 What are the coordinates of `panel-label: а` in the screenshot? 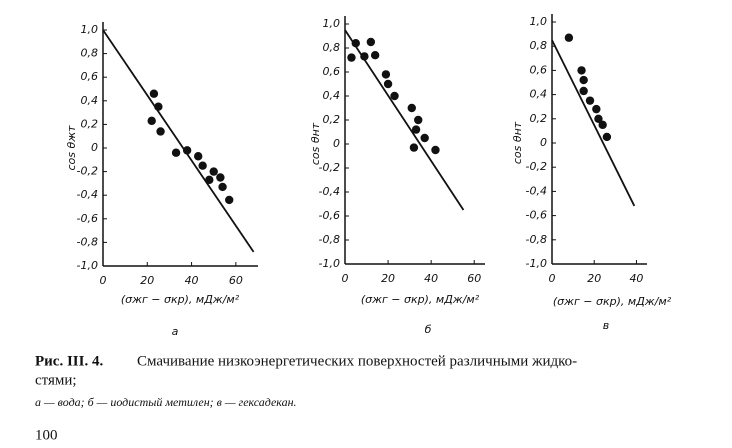 It's located at (175, 331).